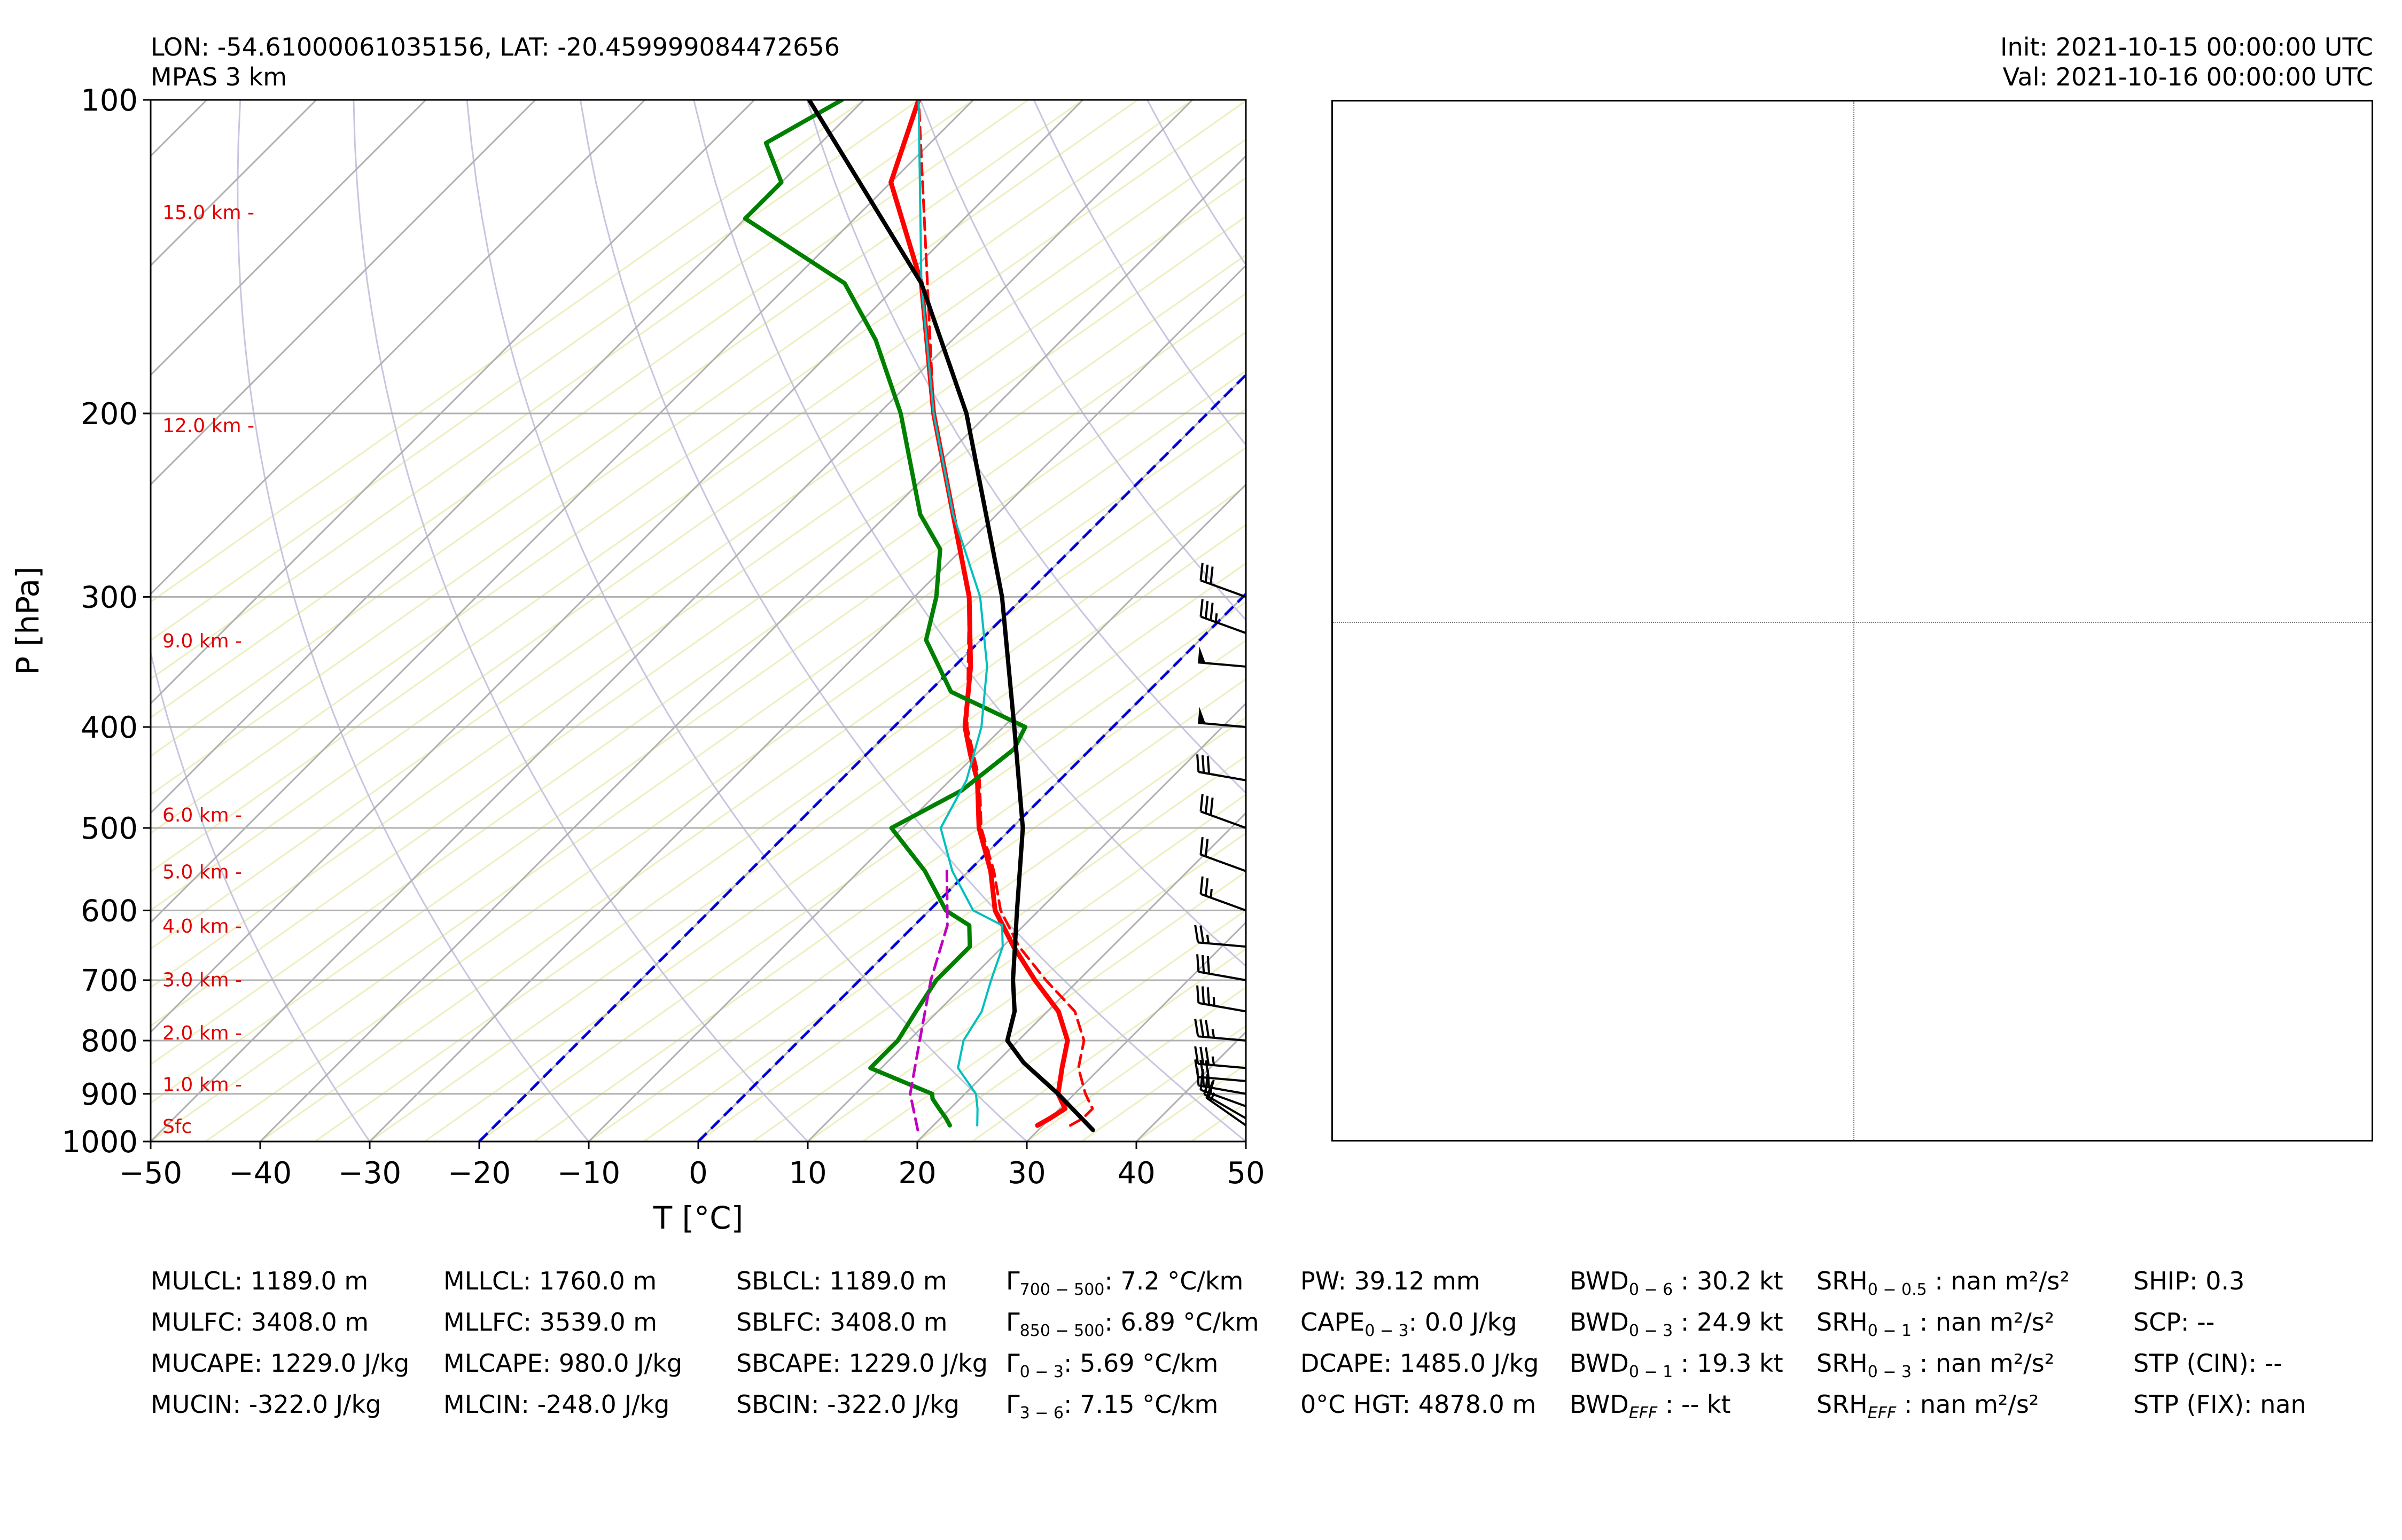  I want to click on x-axis-label: T [°C], so click(698, 1218).